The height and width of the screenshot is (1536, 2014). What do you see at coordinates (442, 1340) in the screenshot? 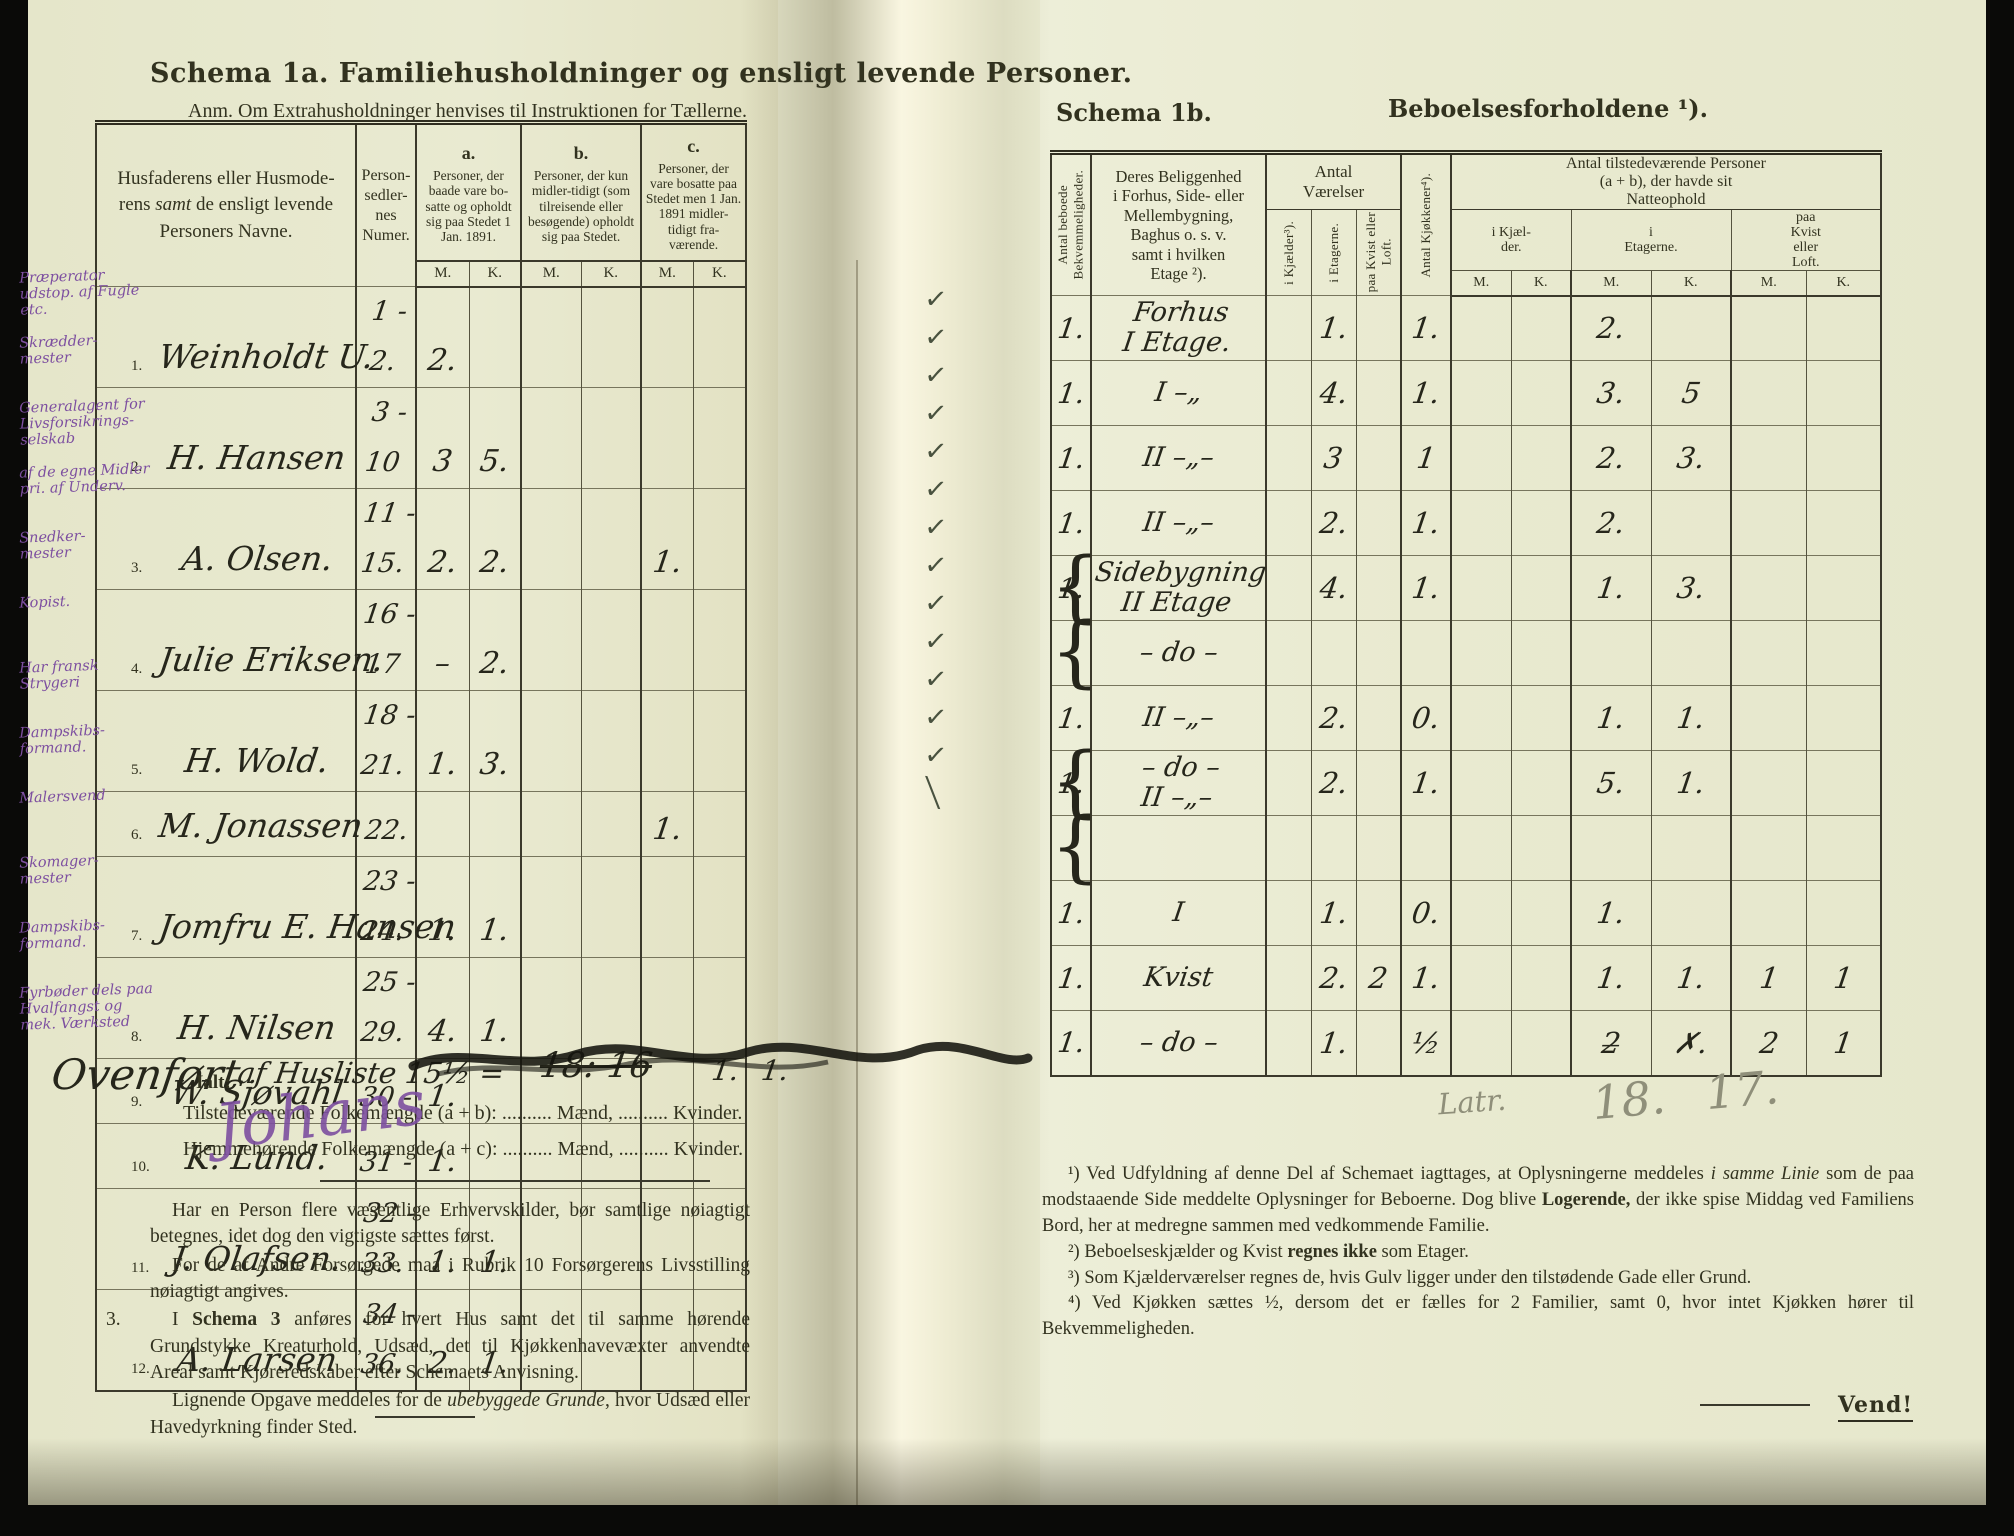
I see `a-male-cell: 2.` at bounding box center [442, 1340].